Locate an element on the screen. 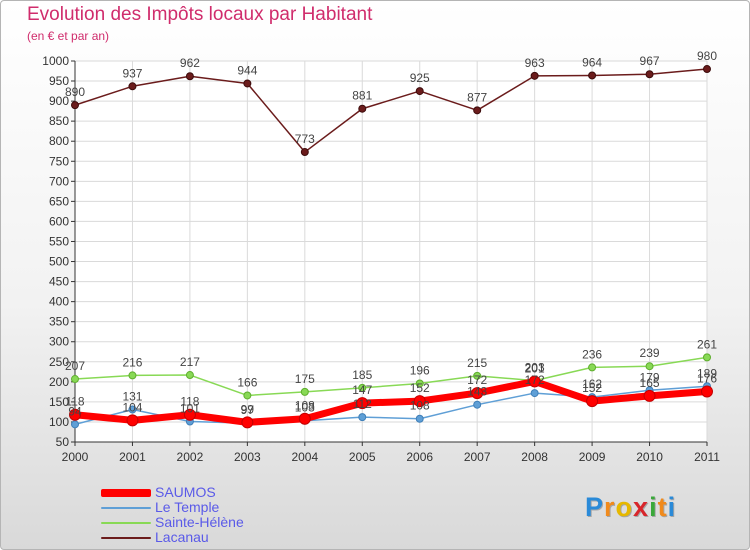 The width and height of the screenshot is (750, 550). chart-legend: SAUMOS Le Temple Sainte-Hélène Lacanau is located at coordinates (231, 515).